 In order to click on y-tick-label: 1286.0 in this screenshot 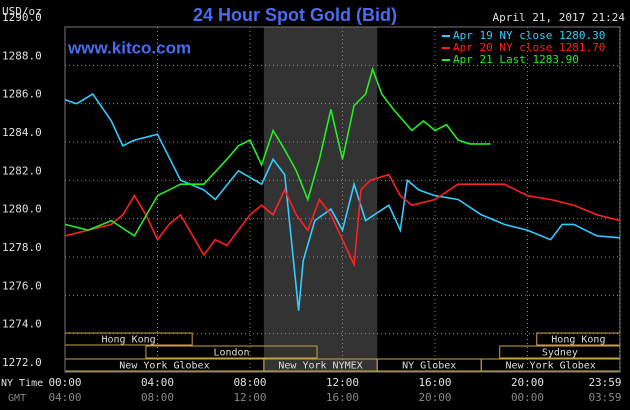, I will do `click(22, 94)`.